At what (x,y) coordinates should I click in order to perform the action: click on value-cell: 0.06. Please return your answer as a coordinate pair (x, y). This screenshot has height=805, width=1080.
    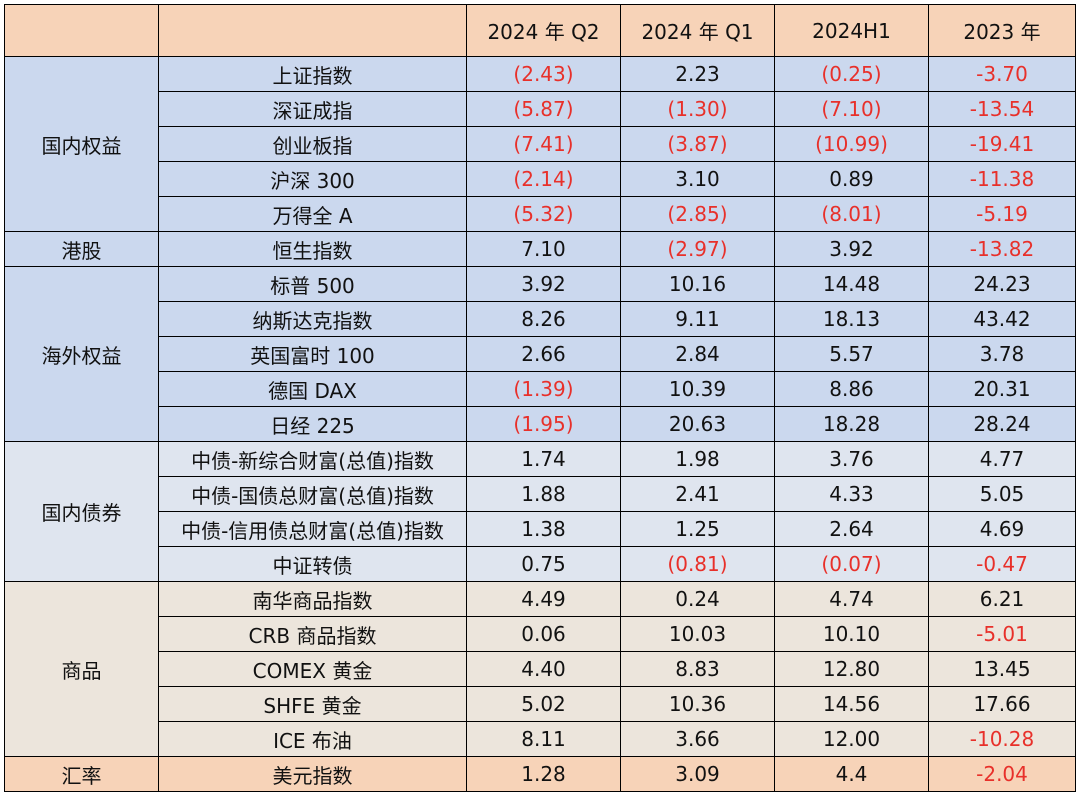
    Looking at the image, I should click on (543, 634).